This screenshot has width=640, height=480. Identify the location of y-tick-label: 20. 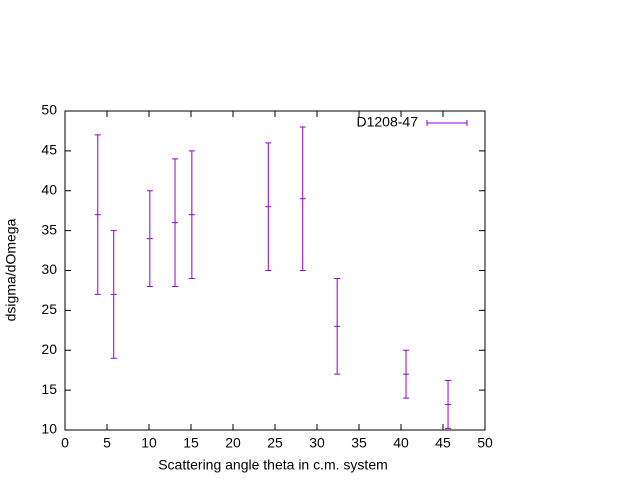
(49, 349).